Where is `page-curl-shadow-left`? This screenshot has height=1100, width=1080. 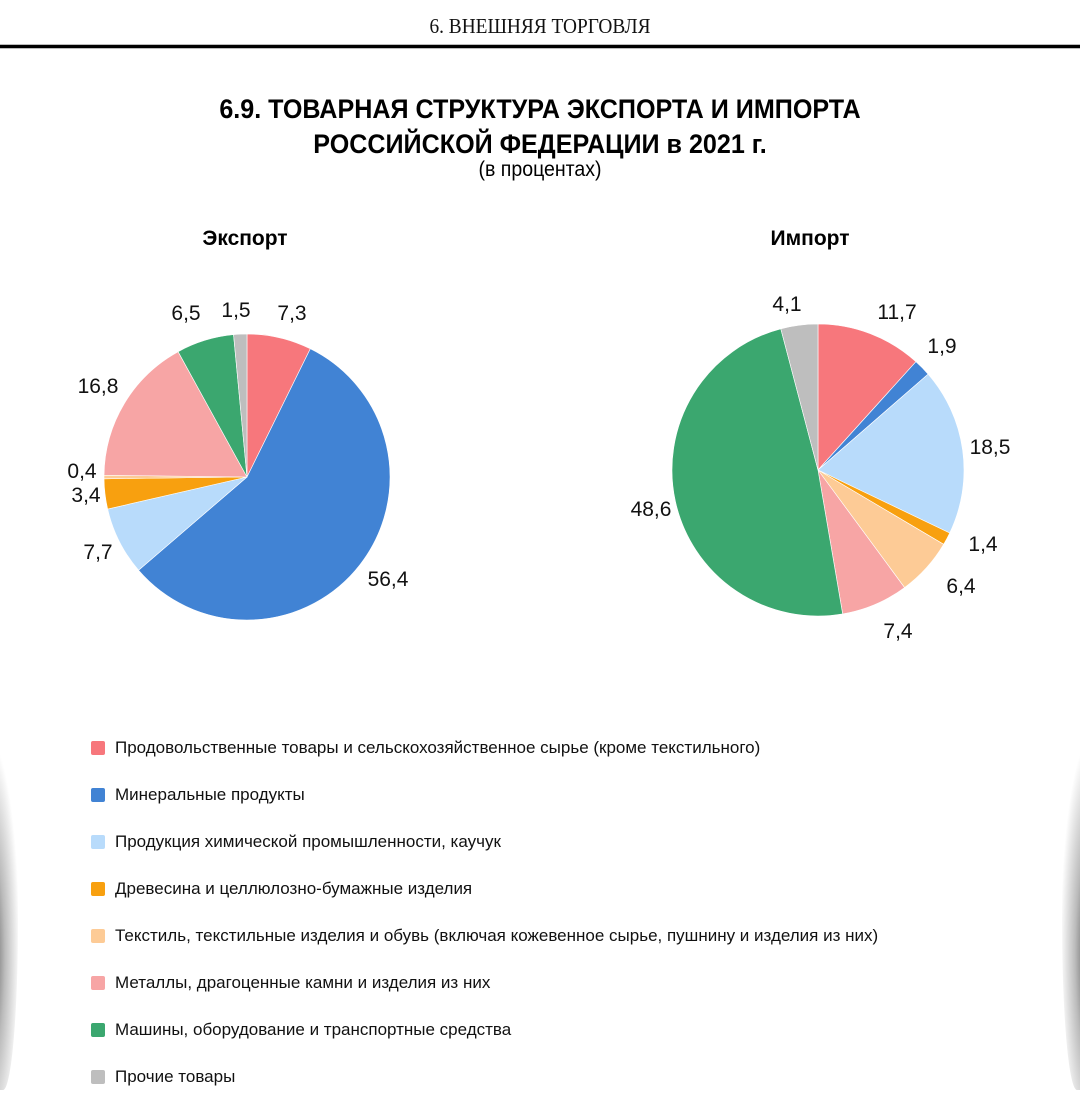
page-curl-shadow-left is located at coordinates (9, 920).